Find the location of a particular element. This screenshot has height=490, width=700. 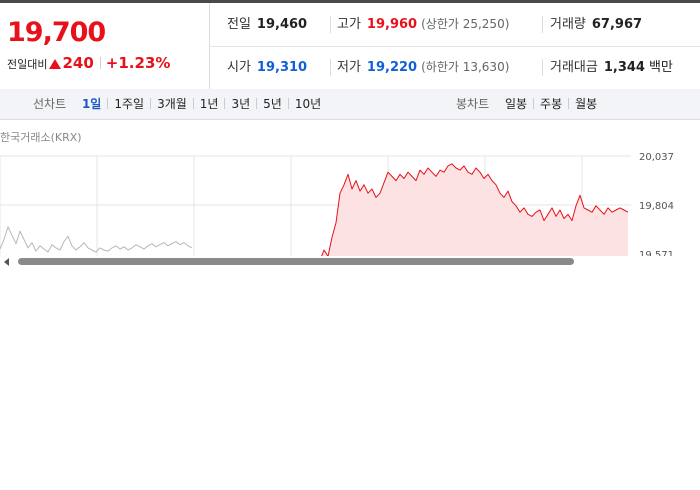

change-row: 전일대비 240 +1.23% is located at coordinates (88, 63).